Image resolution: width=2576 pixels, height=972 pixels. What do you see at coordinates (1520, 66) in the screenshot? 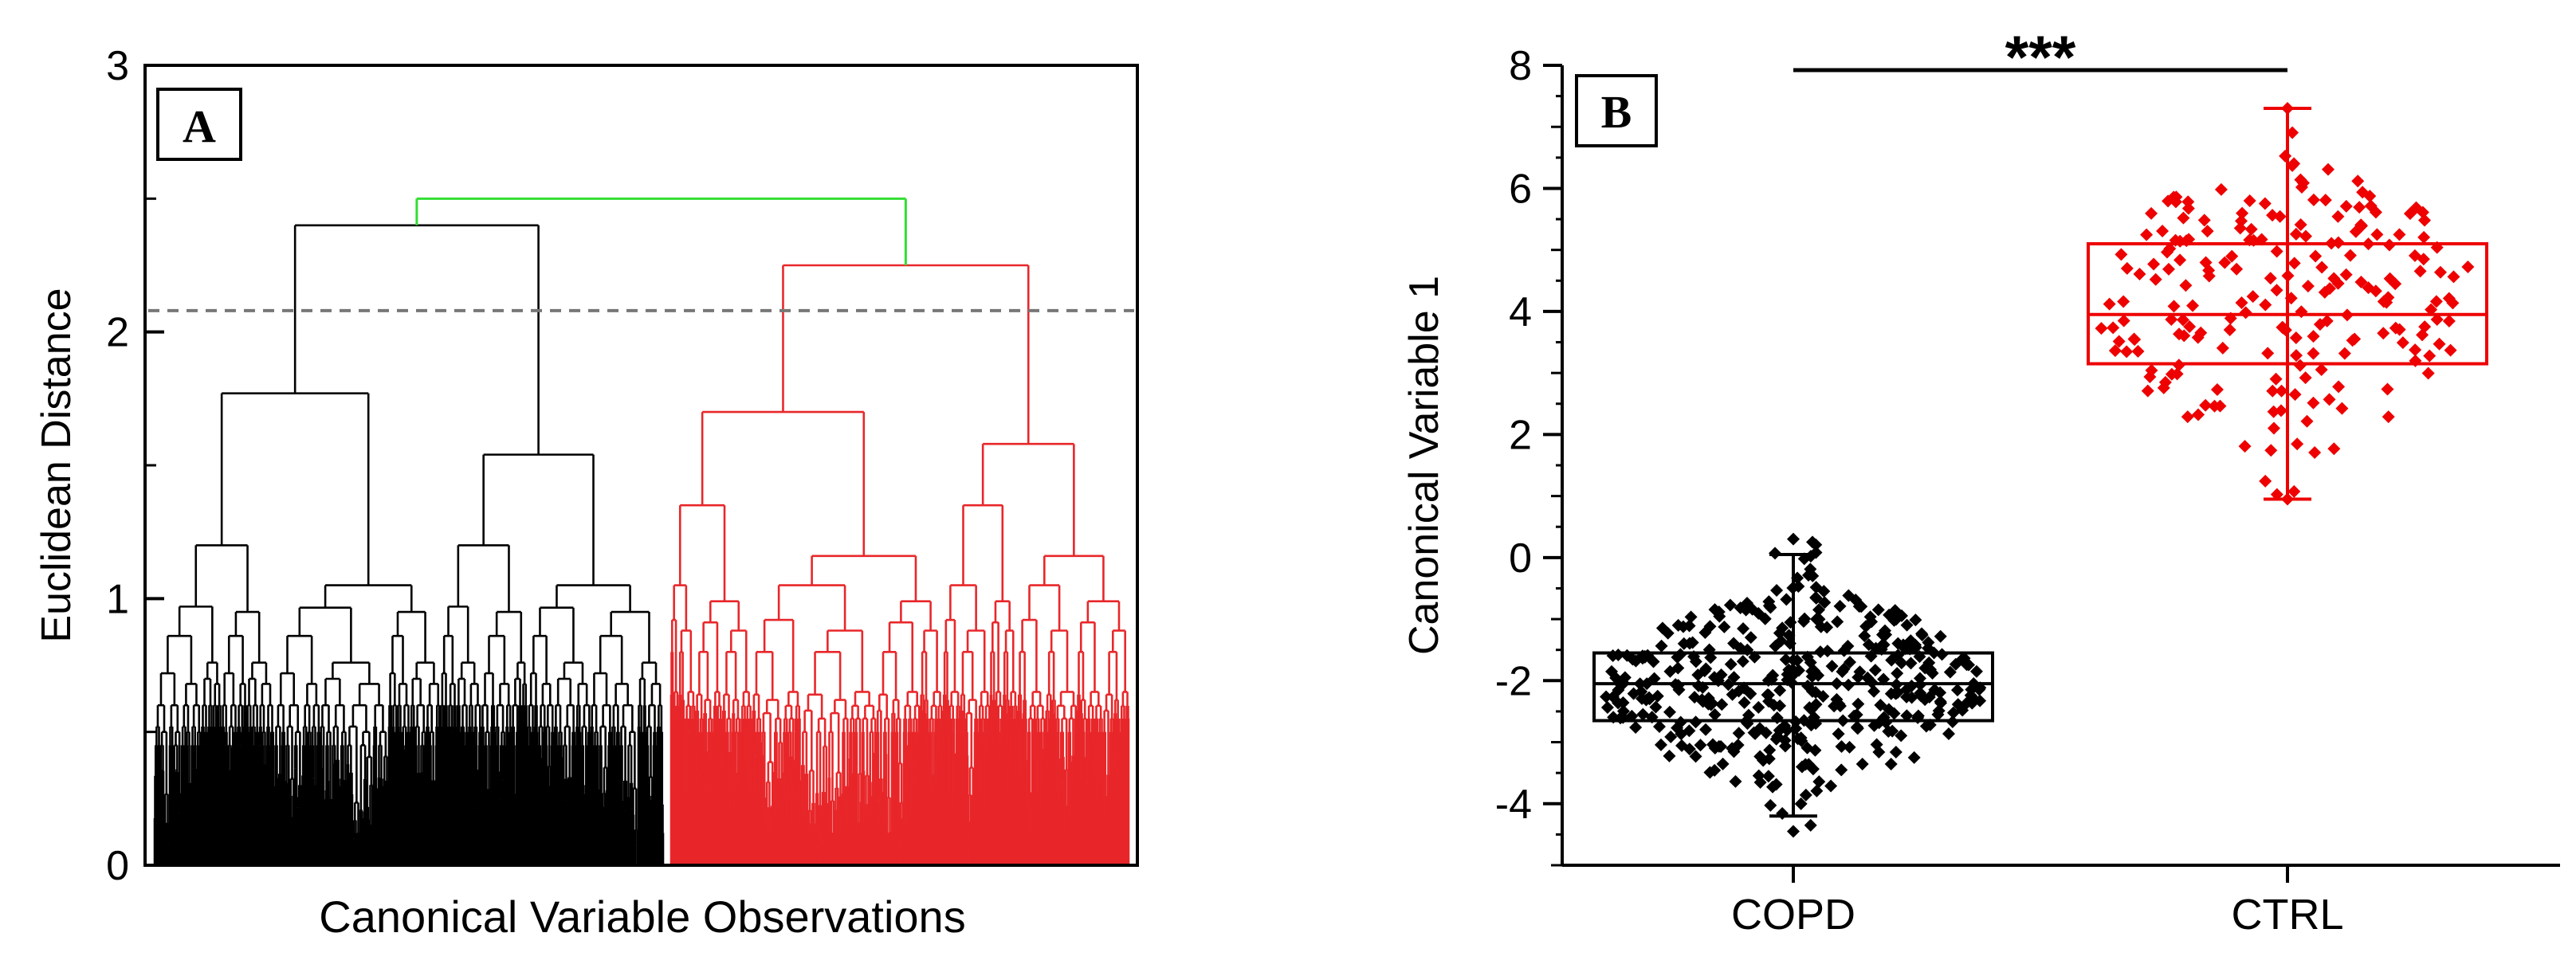
I see `boxplot-y-tick-label: 8` at bounding box center [1520, 66].